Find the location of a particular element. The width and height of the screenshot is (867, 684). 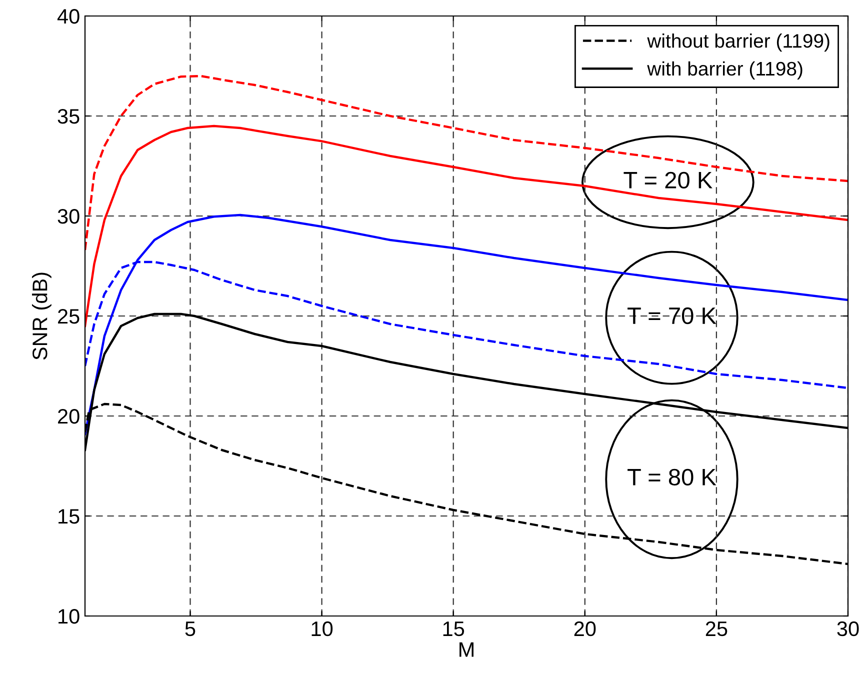

y-tick-label: 25 is located at coordinates (69, 316).